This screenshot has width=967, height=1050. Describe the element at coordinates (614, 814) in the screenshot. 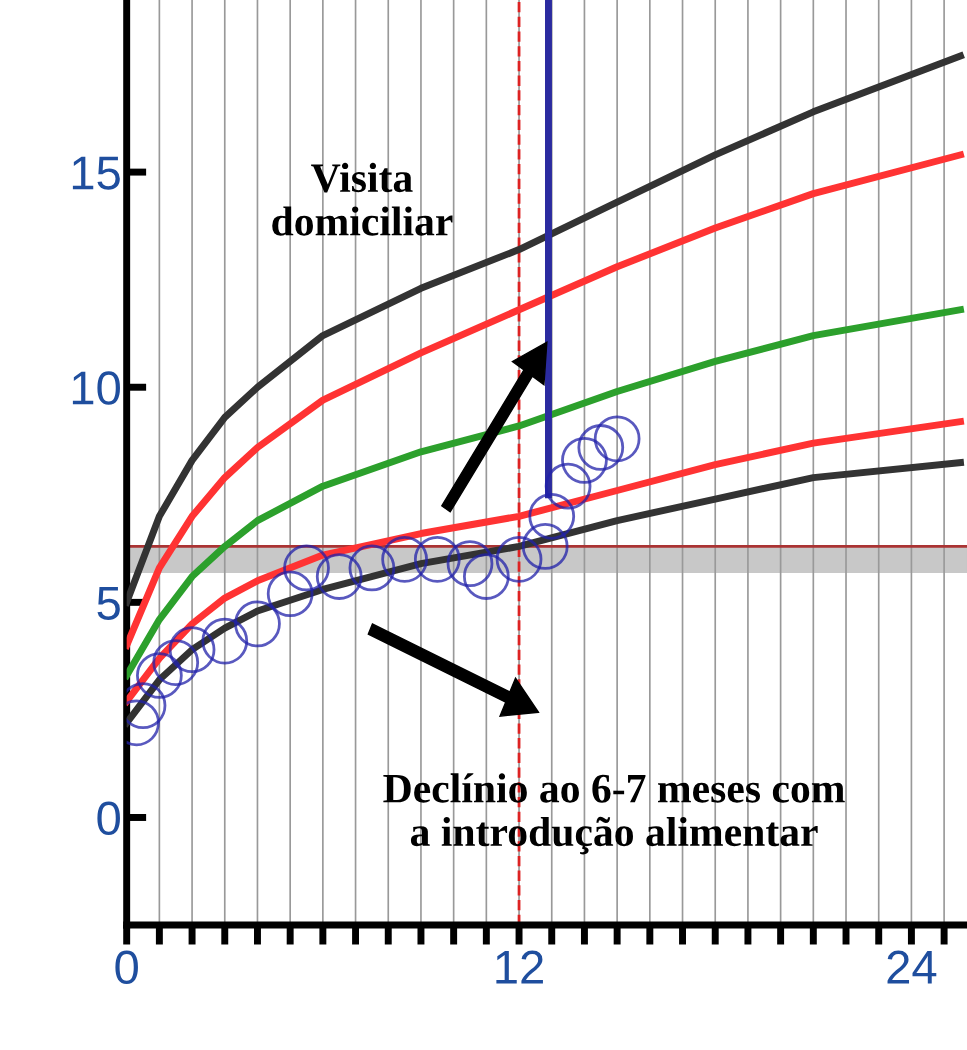

I see `annotation: Declínio ao 6-7 meses com a introdução alimentar` at that location.